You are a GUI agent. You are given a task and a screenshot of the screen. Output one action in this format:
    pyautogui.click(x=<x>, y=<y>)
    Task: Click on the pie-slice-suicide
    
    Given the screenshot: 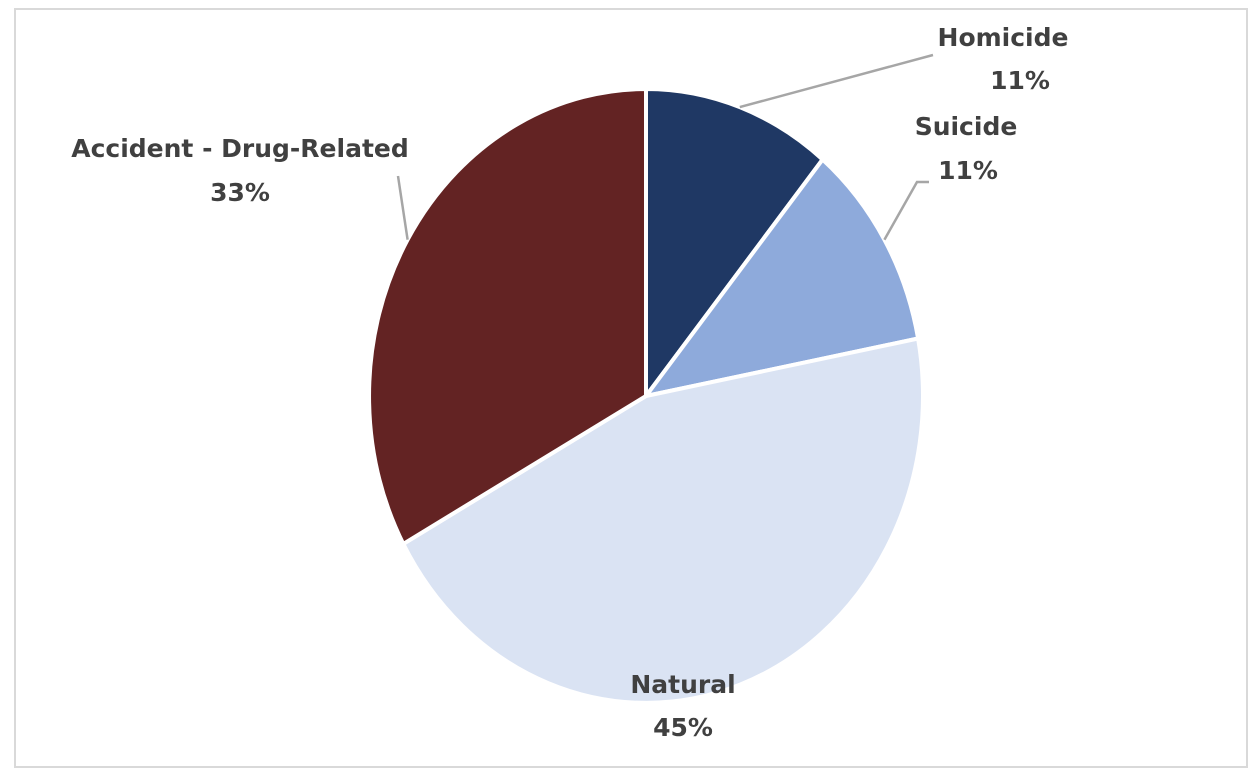 What is the action you would take?
    pyautogui.click(x=782, y=277)
    